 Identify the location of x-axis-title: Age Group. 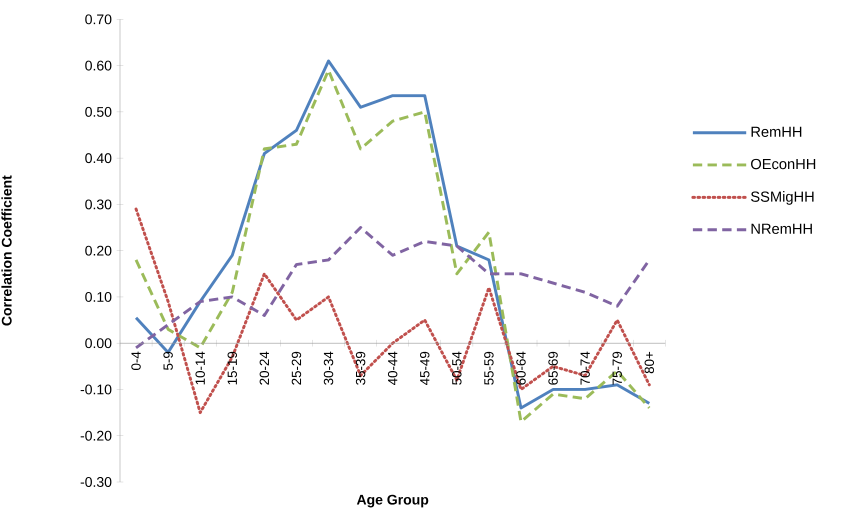
(392, 501).